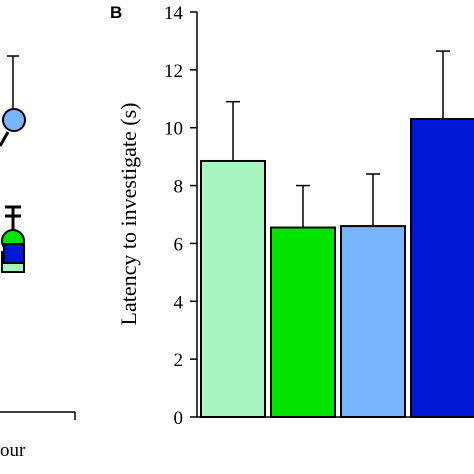 The image size is (474, 474). What do you see at coordinates (173, 129) in the screenshot?
I see `y-tick-label: 10` at bounding box center [173, 129].